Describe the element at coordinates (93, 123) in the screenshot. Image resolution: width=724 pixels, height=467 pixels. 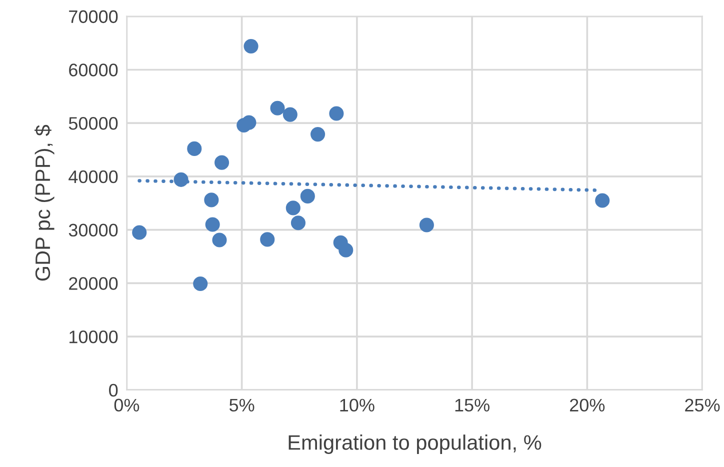
I see `y-tick-label: 50000` at that location.